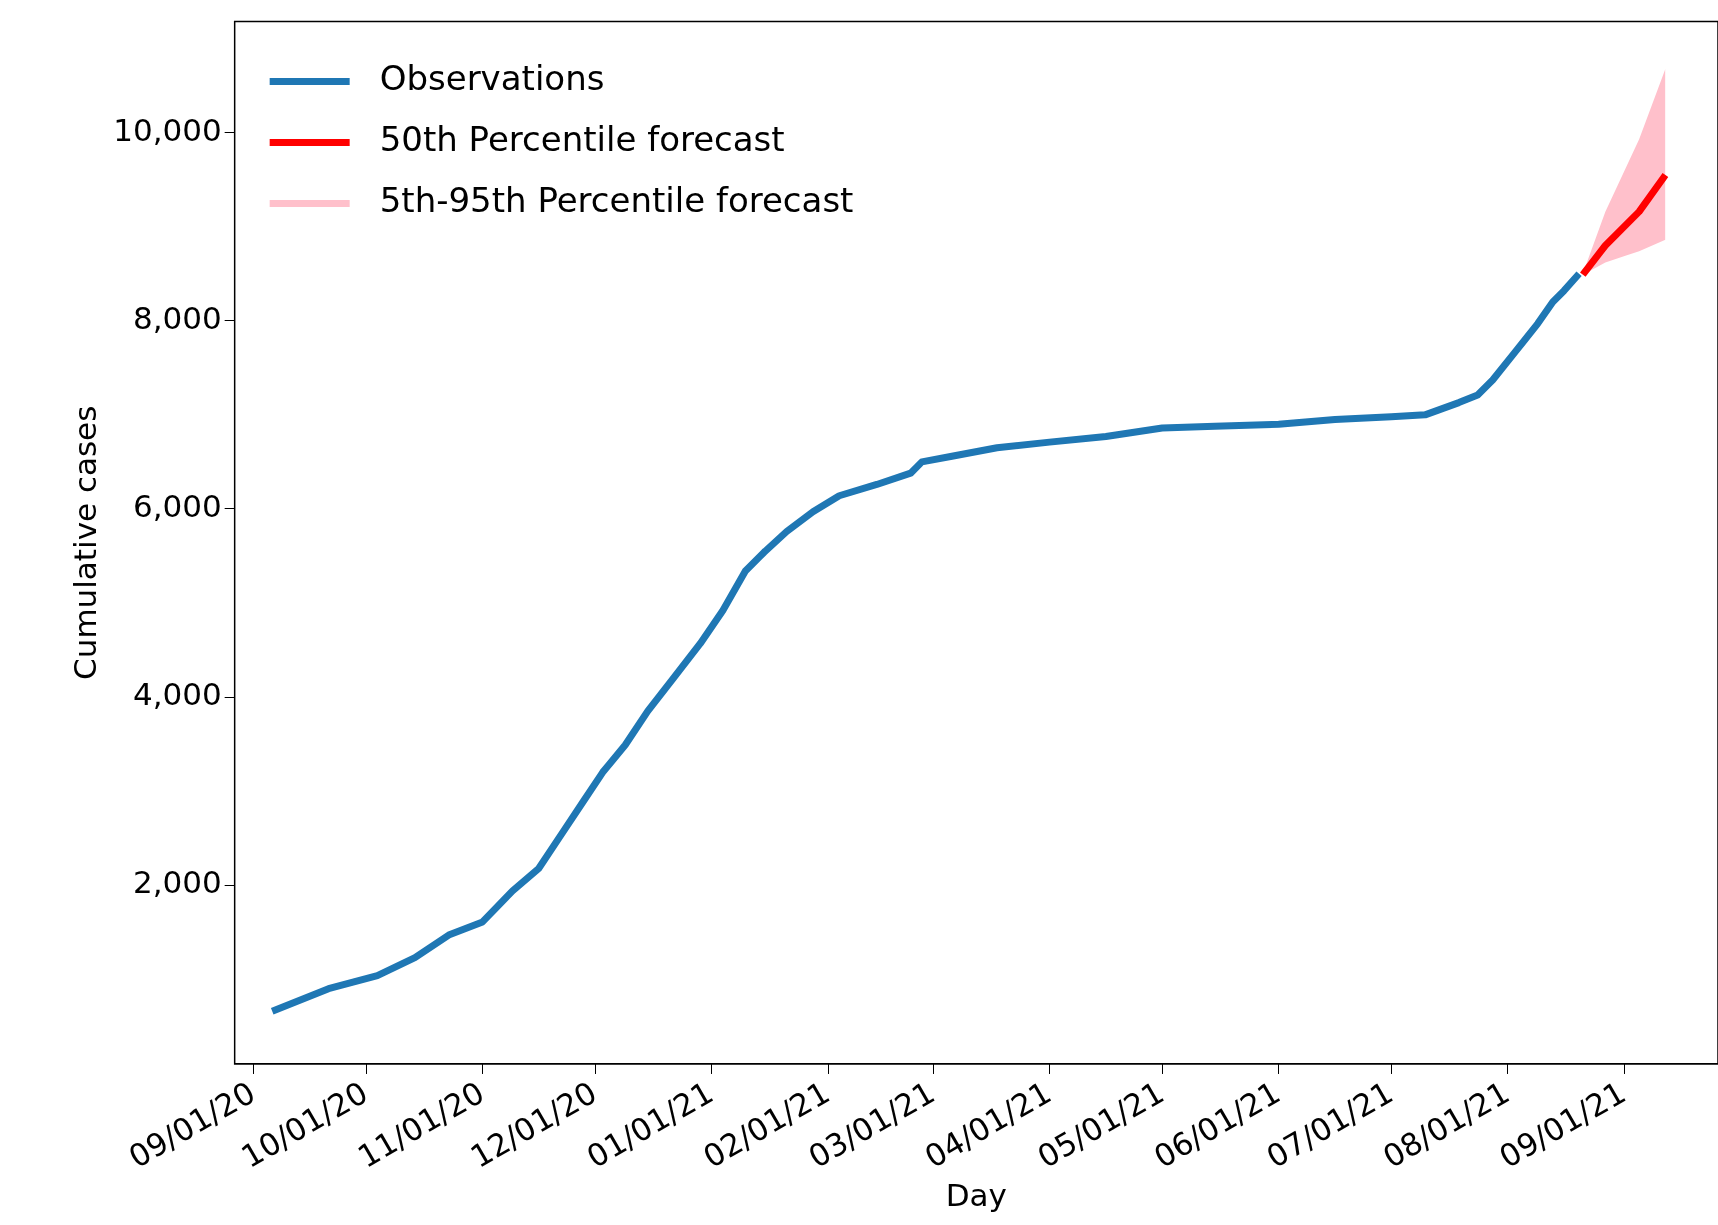 The image size is (1718, 1225). Describe the element at coordinates (177, 882) in the screenshot. I see `y-tick-label: 2,000` at that location.